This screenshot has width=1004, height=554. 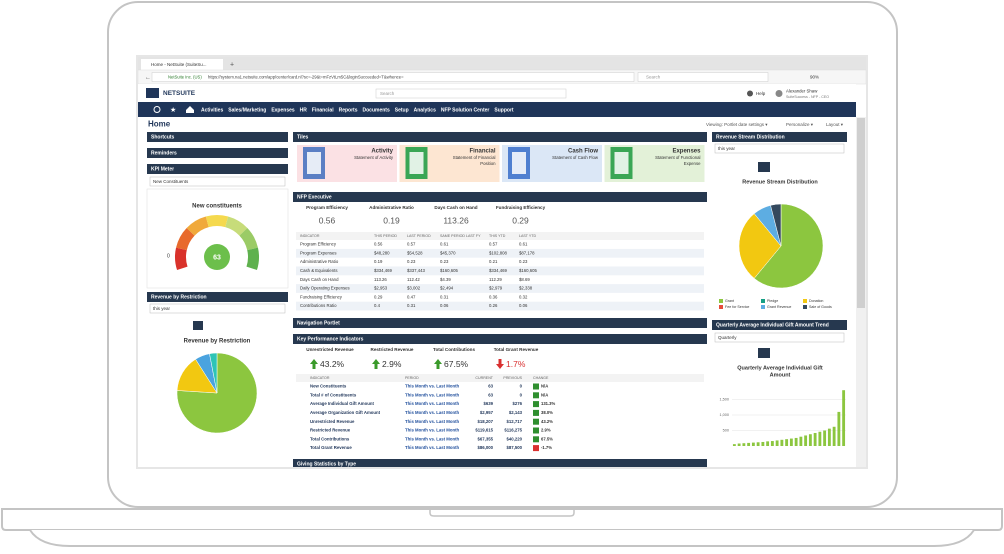 I want to click on global-search, so click(x=471, y=93).